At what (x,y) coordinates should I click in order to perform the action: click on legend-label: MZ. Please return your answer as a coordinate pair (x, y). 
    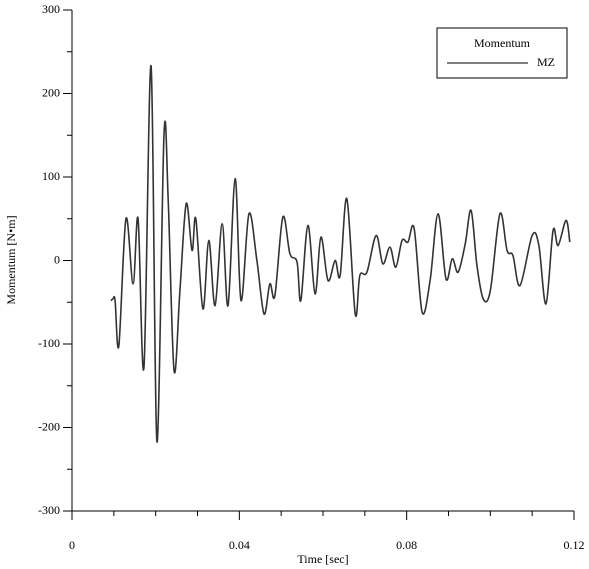
    Looking at the image, I should click on (546, 62).